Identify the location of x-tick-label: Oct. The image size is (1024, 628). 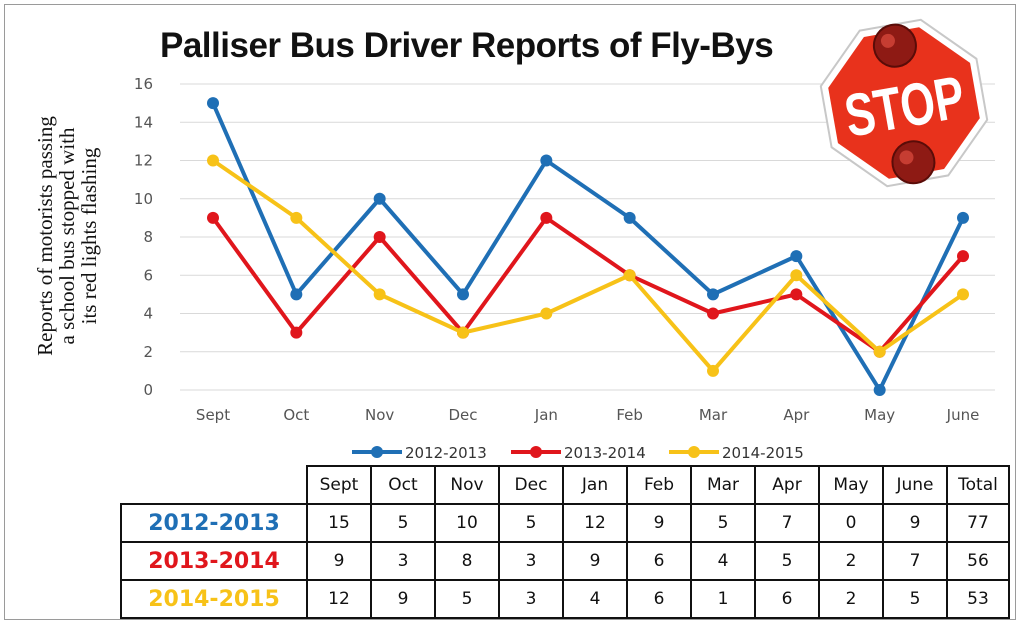
(296, 415).